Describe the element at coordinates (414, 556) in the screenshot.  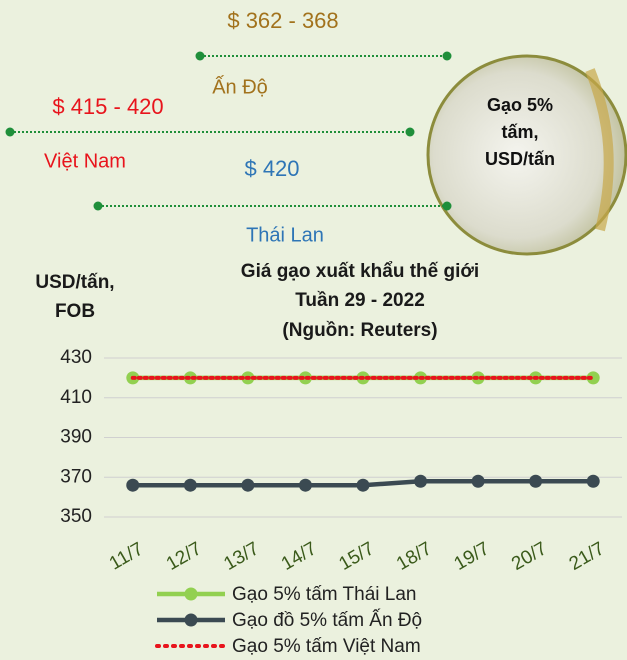
I see `x-tick-label: 18/7` at that location.